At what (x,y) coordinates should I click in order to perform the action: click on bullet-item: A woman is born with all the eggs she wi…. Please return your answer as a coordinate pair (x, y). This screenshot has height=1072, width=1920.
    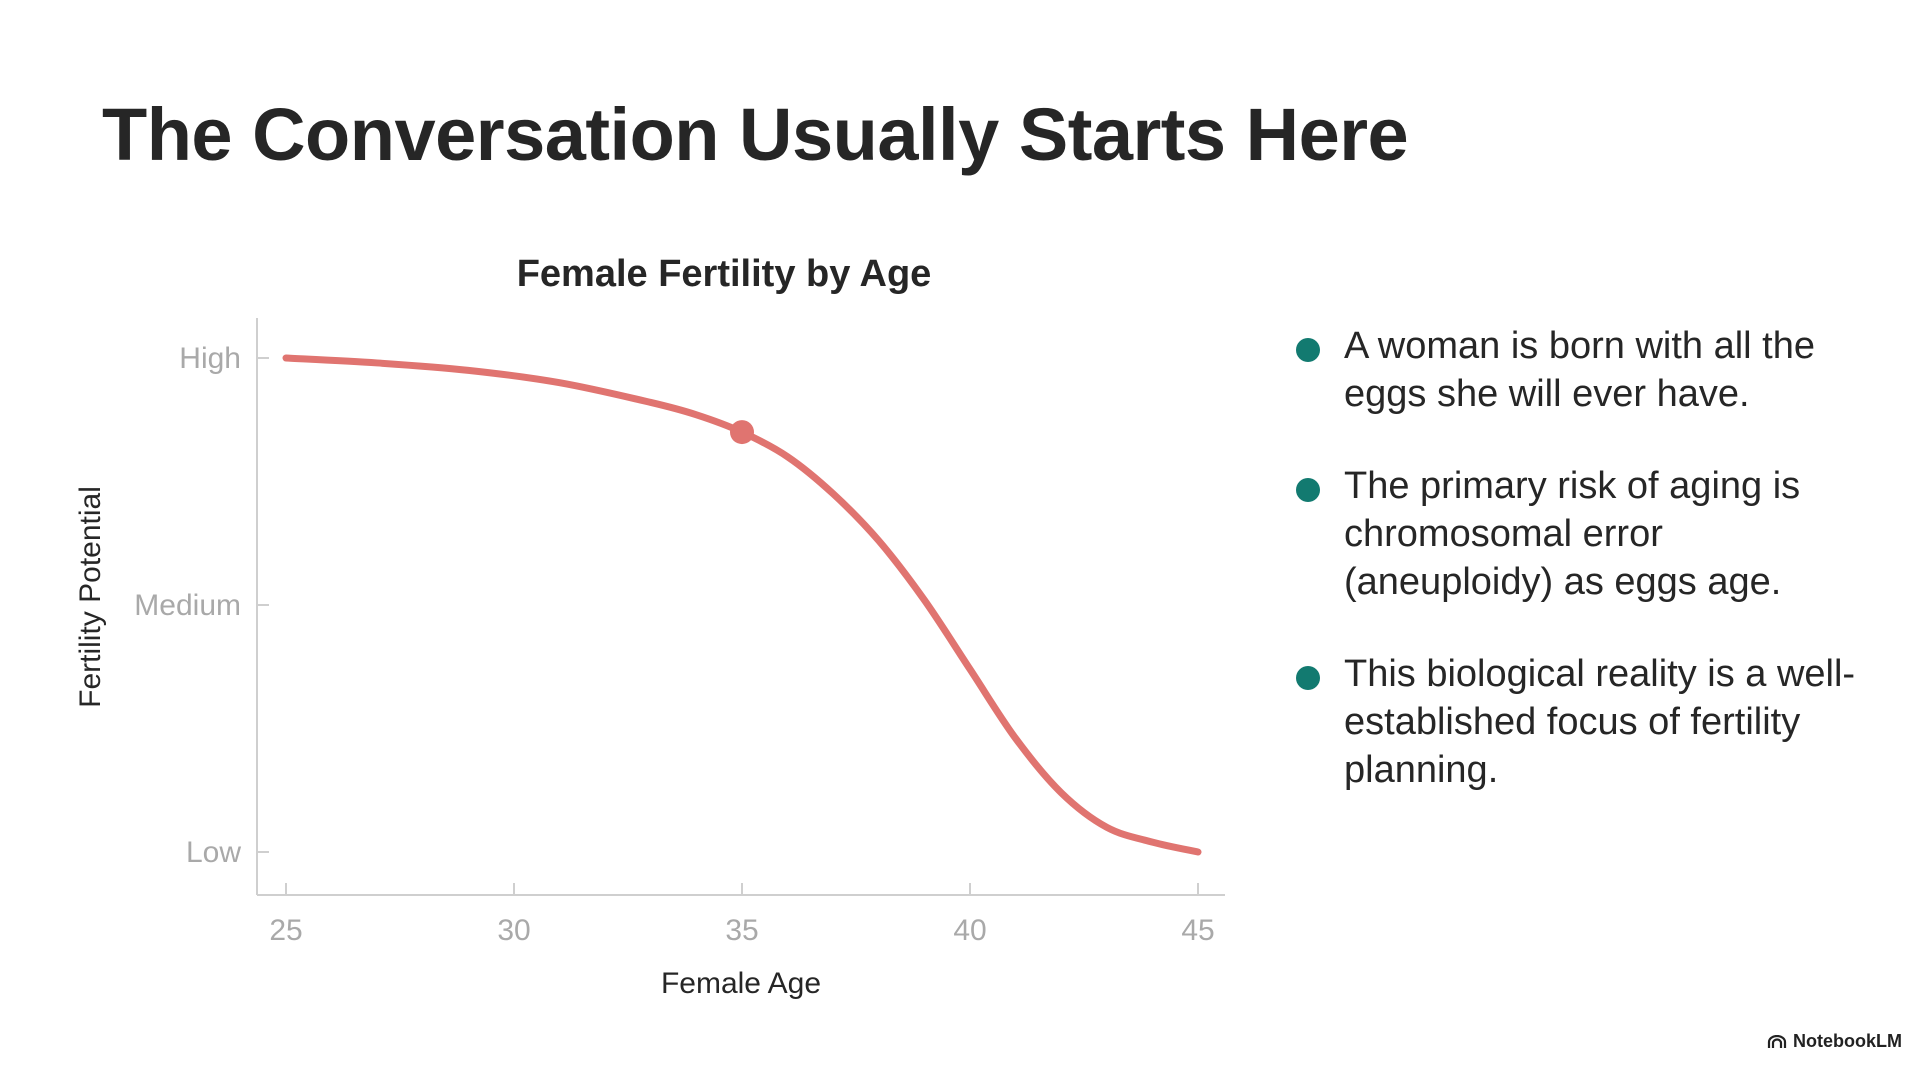
    Looking at the image, I should click on (1586, 370).